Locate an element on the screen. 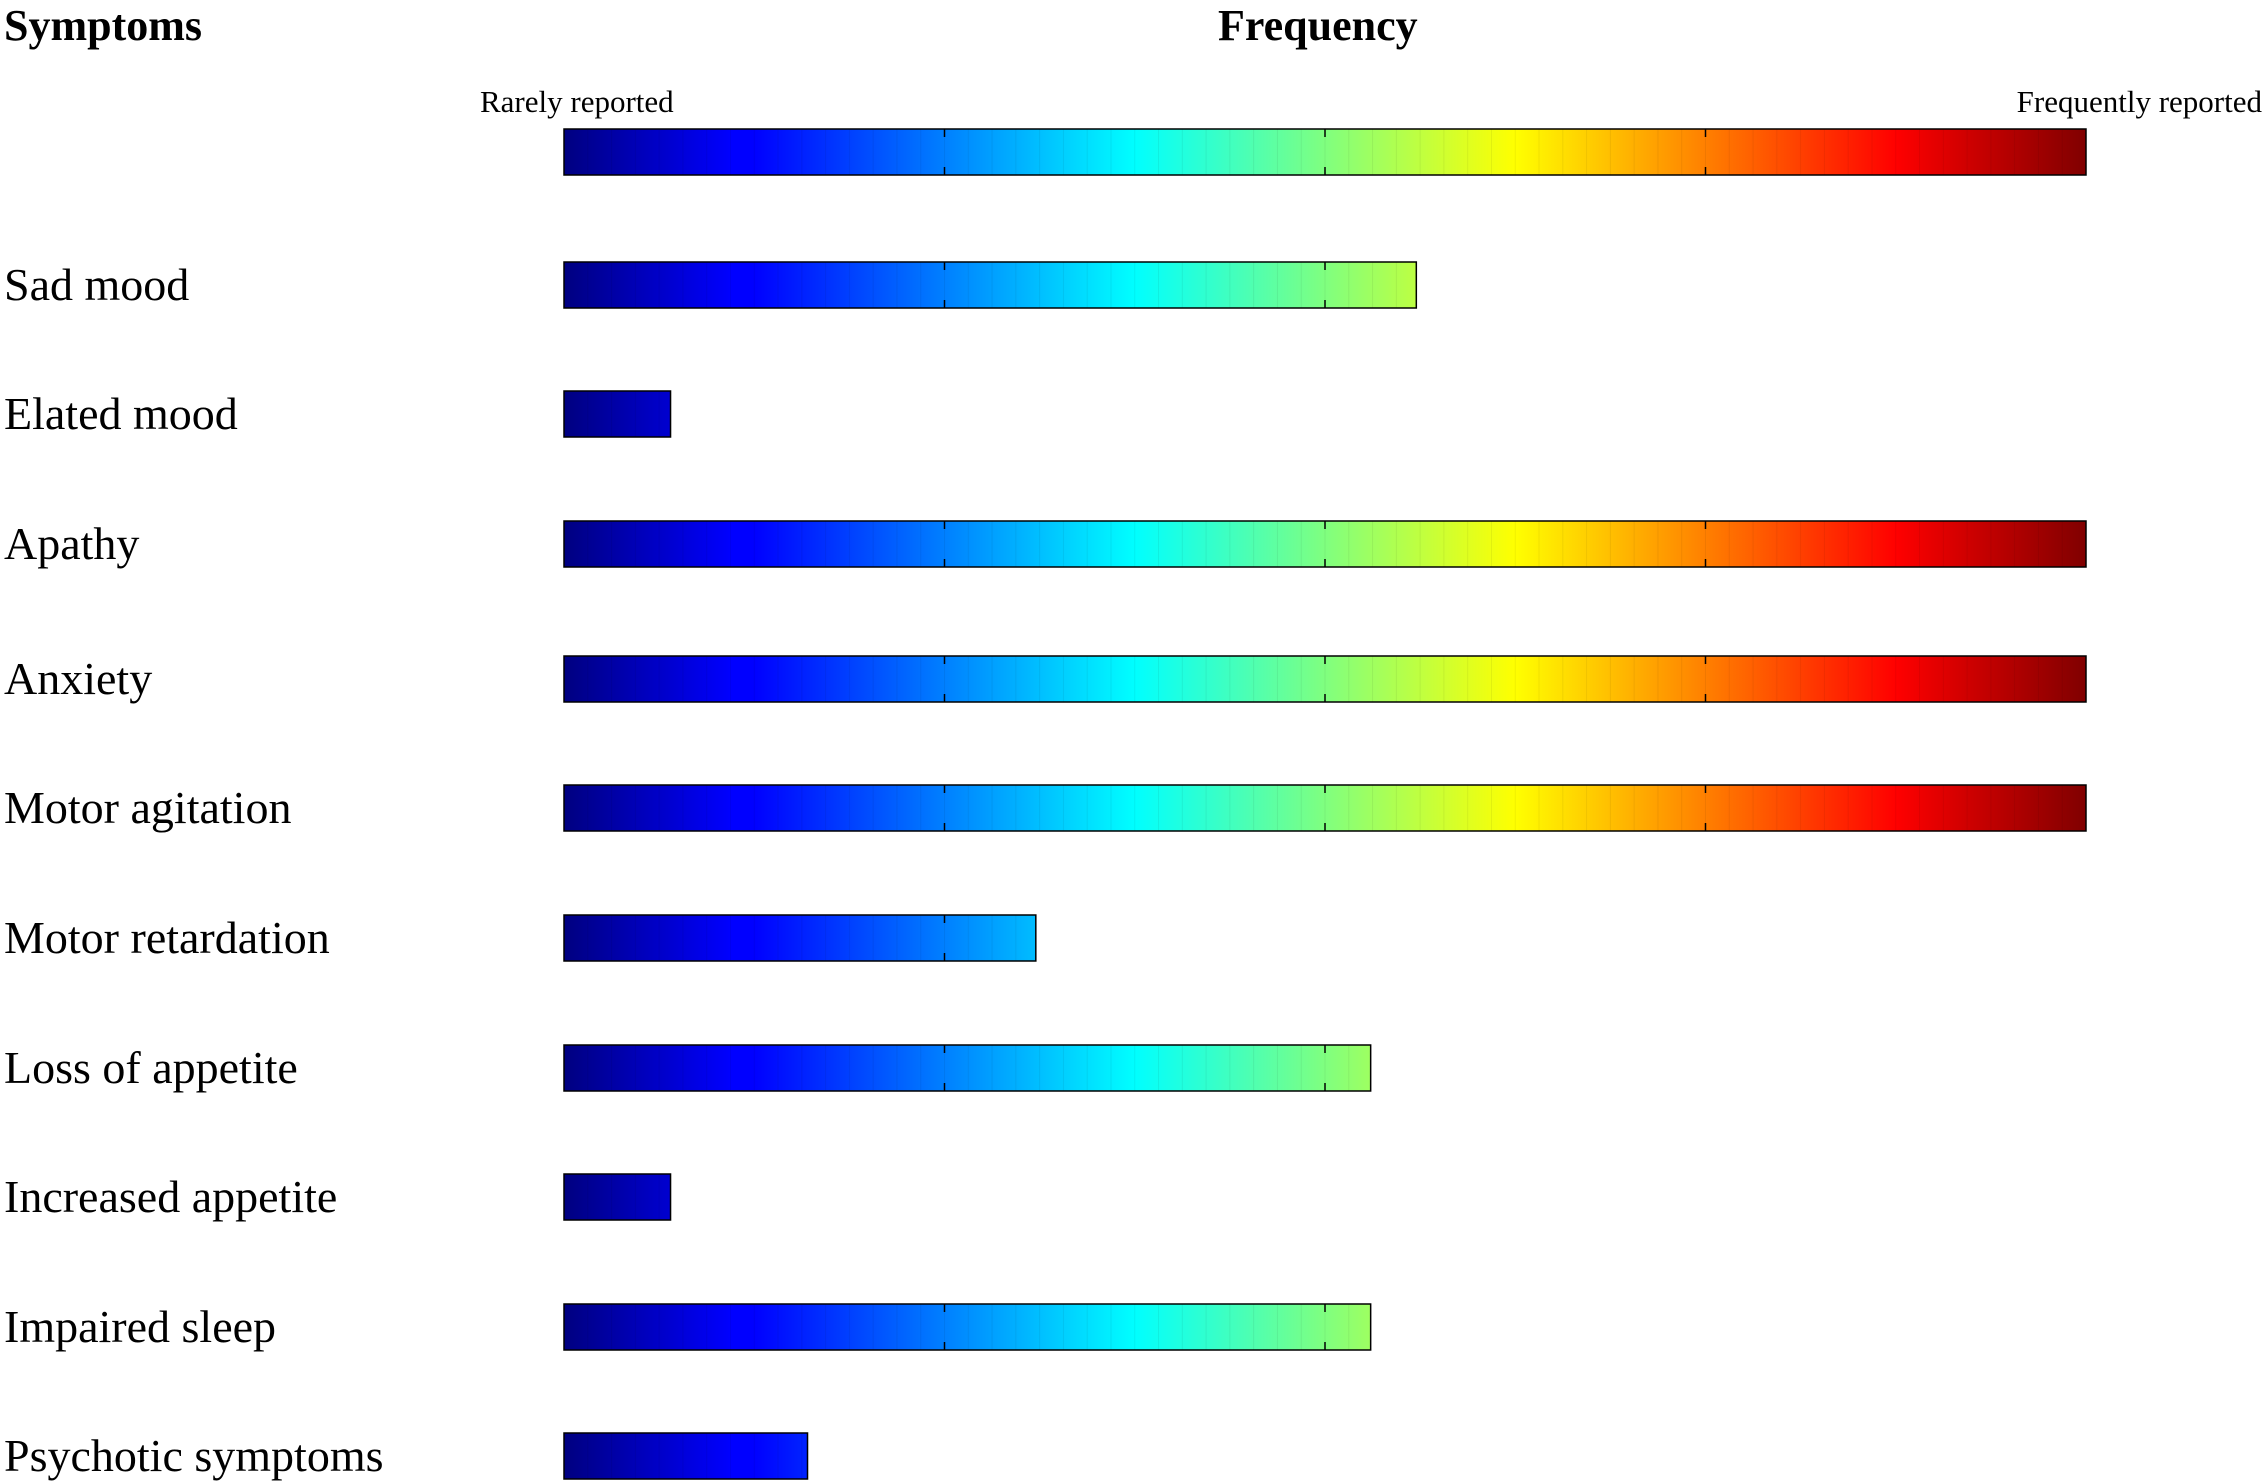  bar-elated-mood is located at coordinates (617, 414).